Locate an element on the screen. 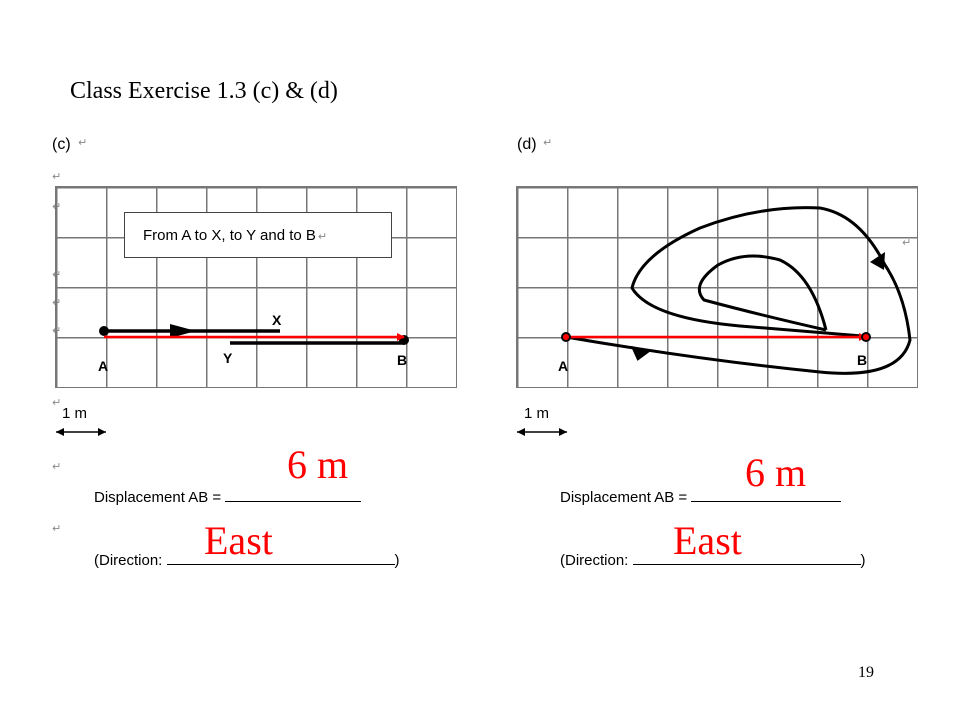  answer-displacement-d: 6 m is located at coordinates (776, 472).